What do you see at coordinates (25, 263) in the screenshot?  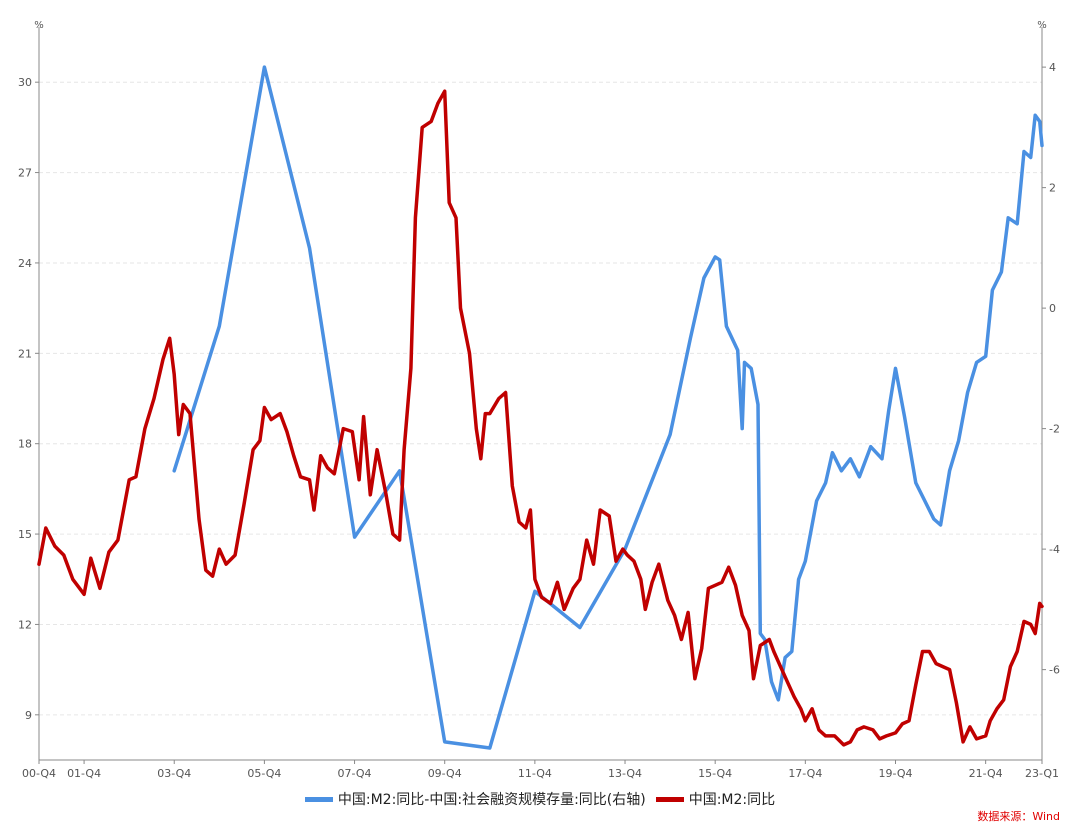 I see `y-left-tick-label: 24` at bounding box center [25, 263].